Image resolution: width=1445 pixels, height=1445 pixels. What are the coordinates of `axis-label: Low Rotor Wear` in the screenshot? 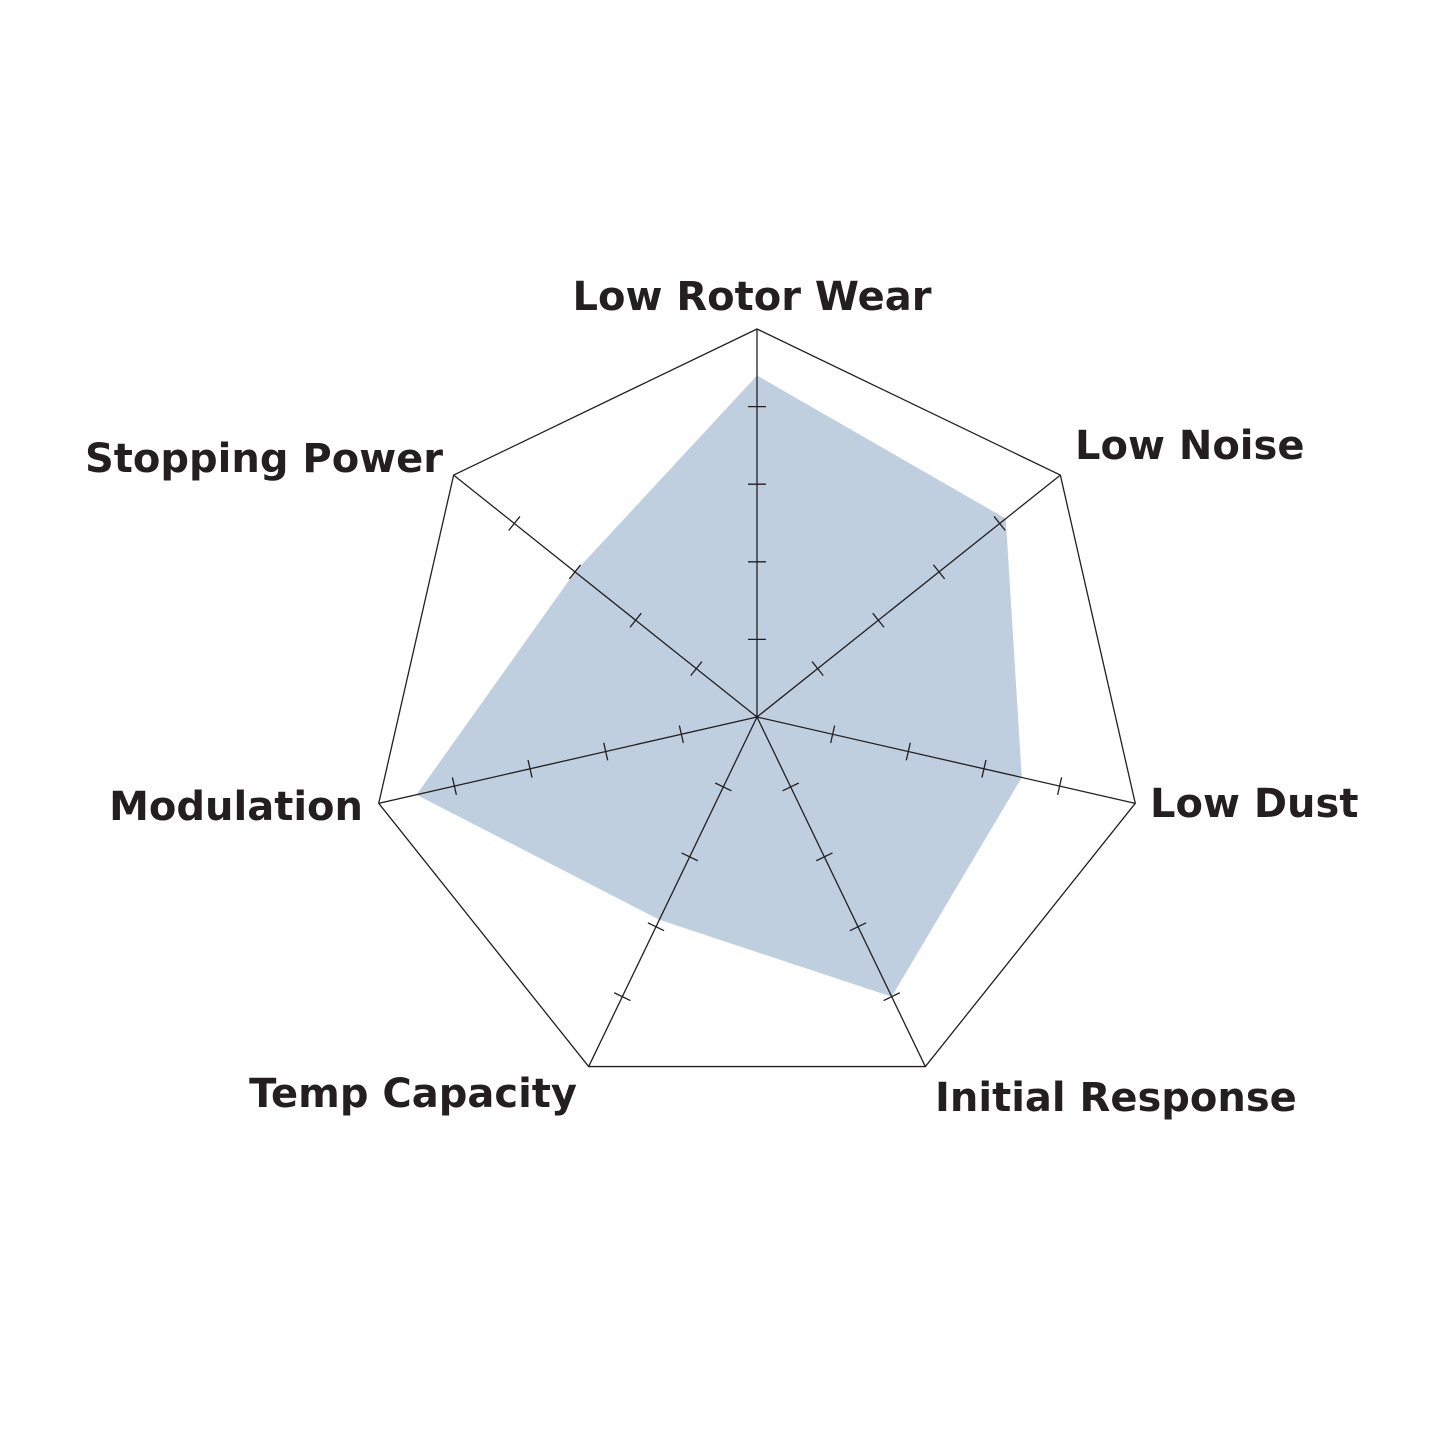 It's located at (752, 297).